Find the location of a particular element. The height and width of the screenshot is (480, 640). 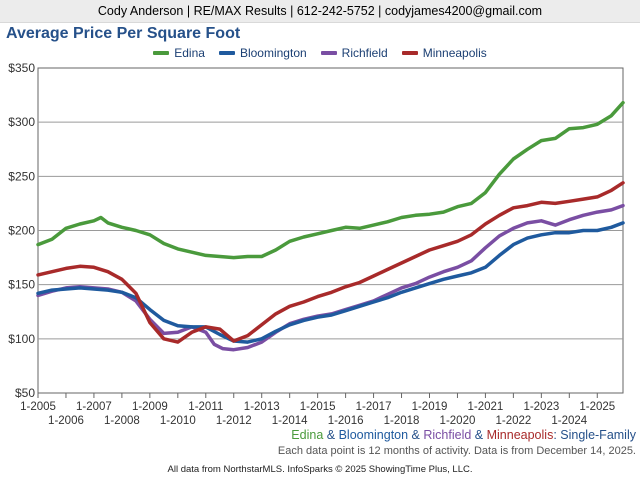

x-tick-label: 1-2008 is located at coordinates (122, 421).